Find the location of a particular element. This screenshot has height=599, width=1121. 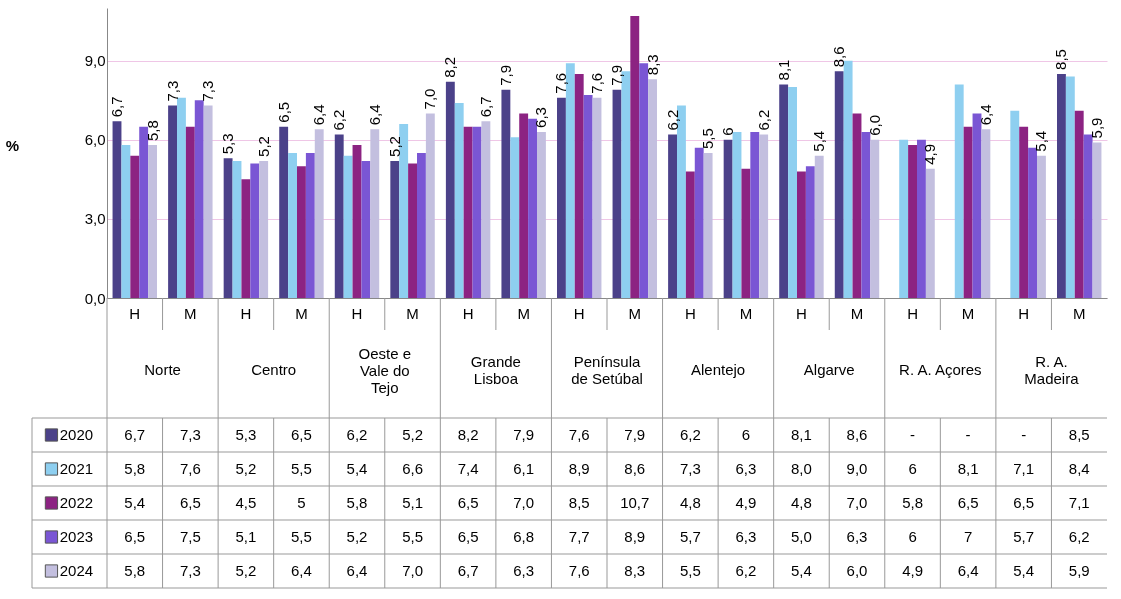

data-label: 8,0 is located at coordinates (801, 468).